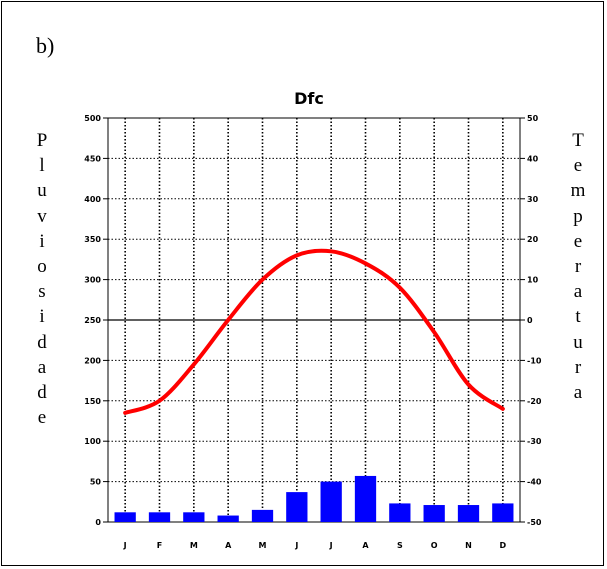 This screenshot has height=569, width=607. I want to click on right-tick-label: -40, so click(534, 482).